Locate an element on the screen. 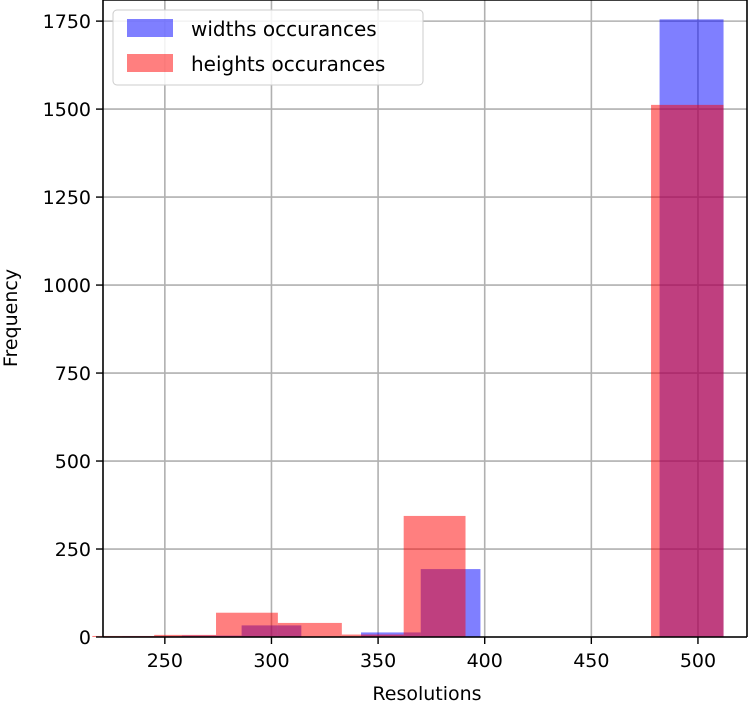 This screenshot has width=748, height=707. y-tick-label: 1250 is located at coordinates (67, 198).